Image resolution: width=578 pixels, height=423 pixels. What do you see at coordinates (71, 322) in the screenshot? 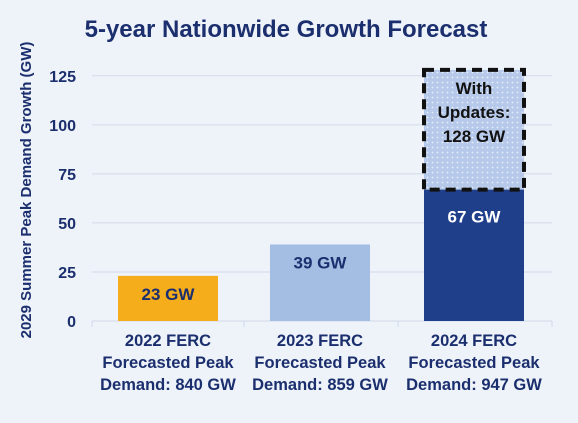
I see `y-tick-label: 0` at bounding box center [71, 322].